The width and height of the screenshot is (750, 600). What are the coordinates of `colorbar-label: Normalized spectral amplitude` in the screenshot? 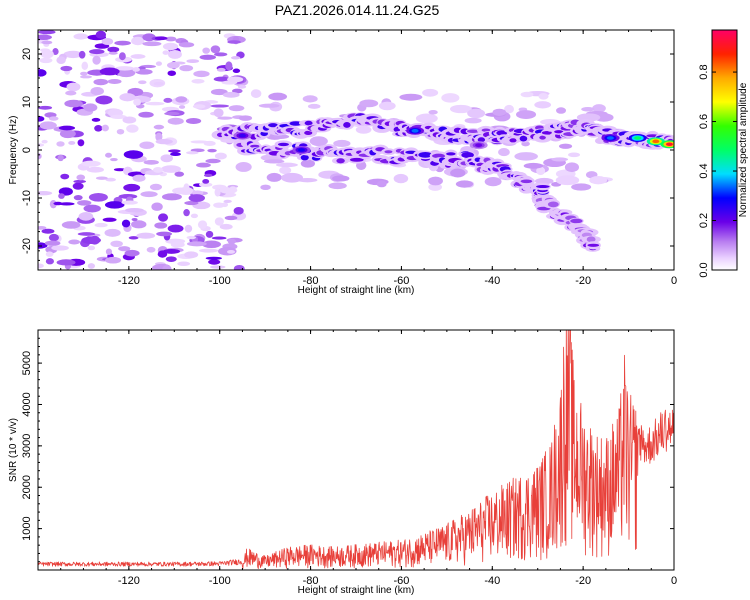 It's located at (743, 149).